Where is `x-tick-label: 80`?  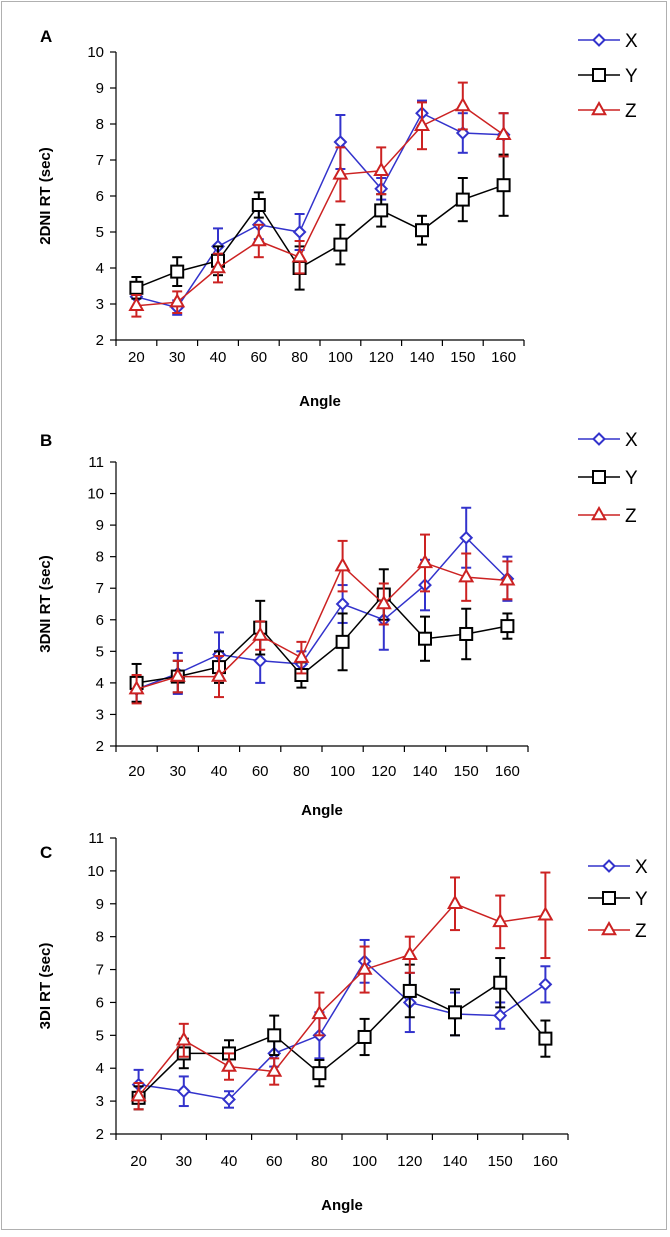
x-tick-label: 80 is located at coordinates (319, 1161).